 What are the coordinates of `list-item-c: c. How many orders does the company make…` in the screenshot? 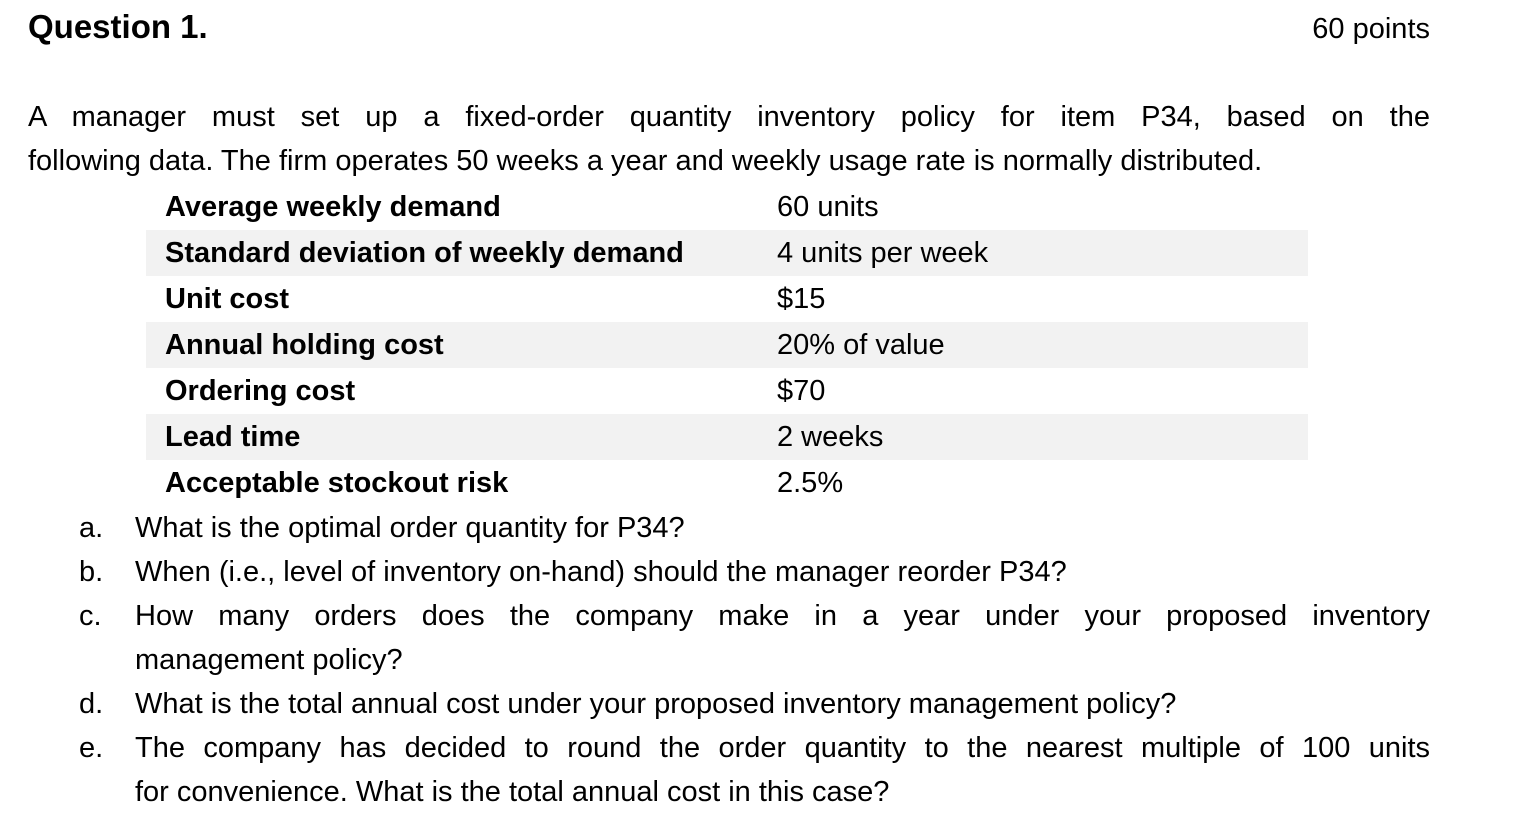 It's located at (754, 638).